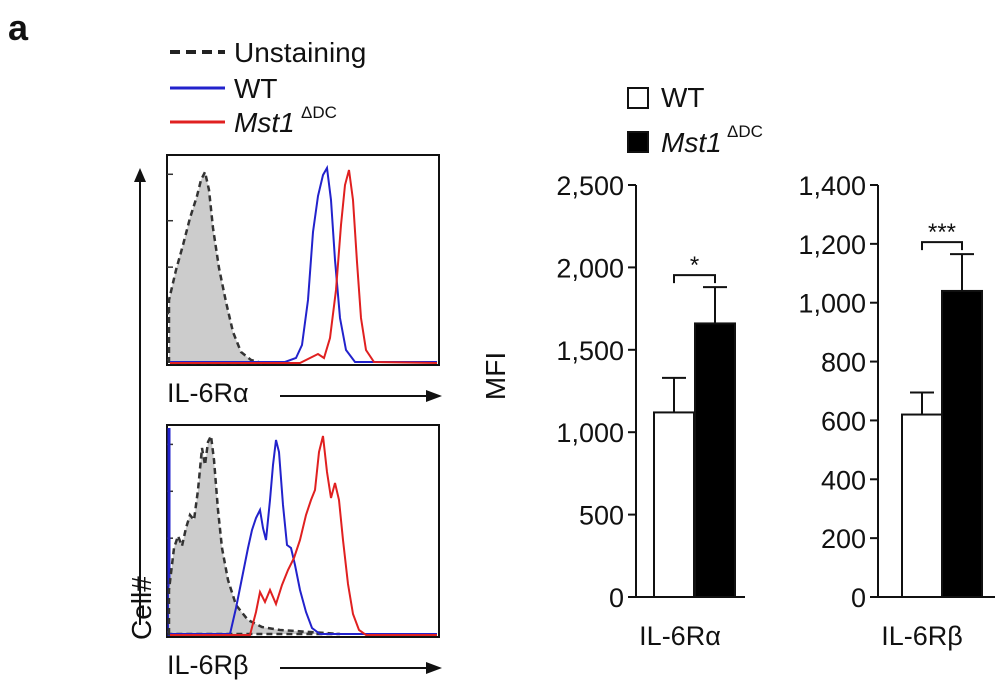 The height and width of the screenshot is (684, 995). What do you see at coordinates (300, 52) in the screenshot?
I see `legend-label-unstaining: Unstaining` at bounding box center [300, 52].